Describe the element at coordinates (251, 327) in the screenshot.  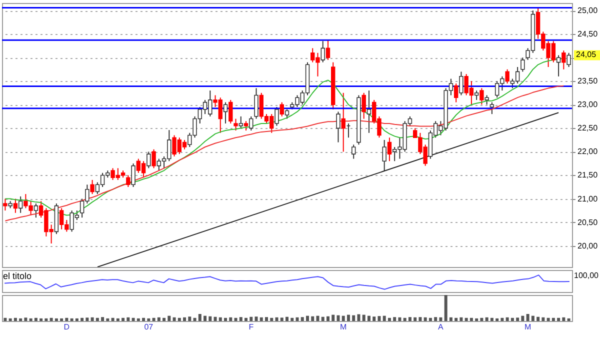
I see `x-tick-label: F` at that location.